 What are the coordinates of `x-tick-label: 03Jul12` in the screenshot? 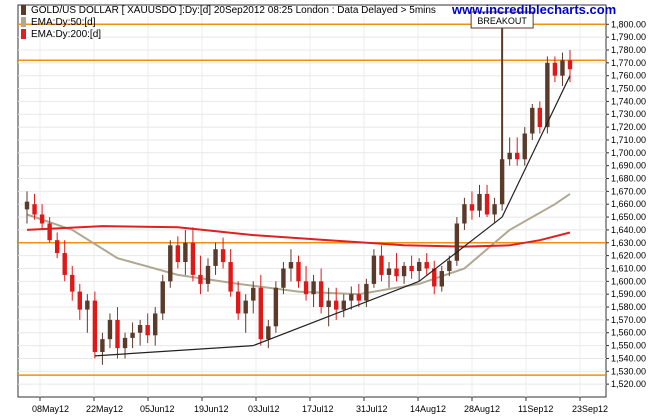 It's located at (264, 409).